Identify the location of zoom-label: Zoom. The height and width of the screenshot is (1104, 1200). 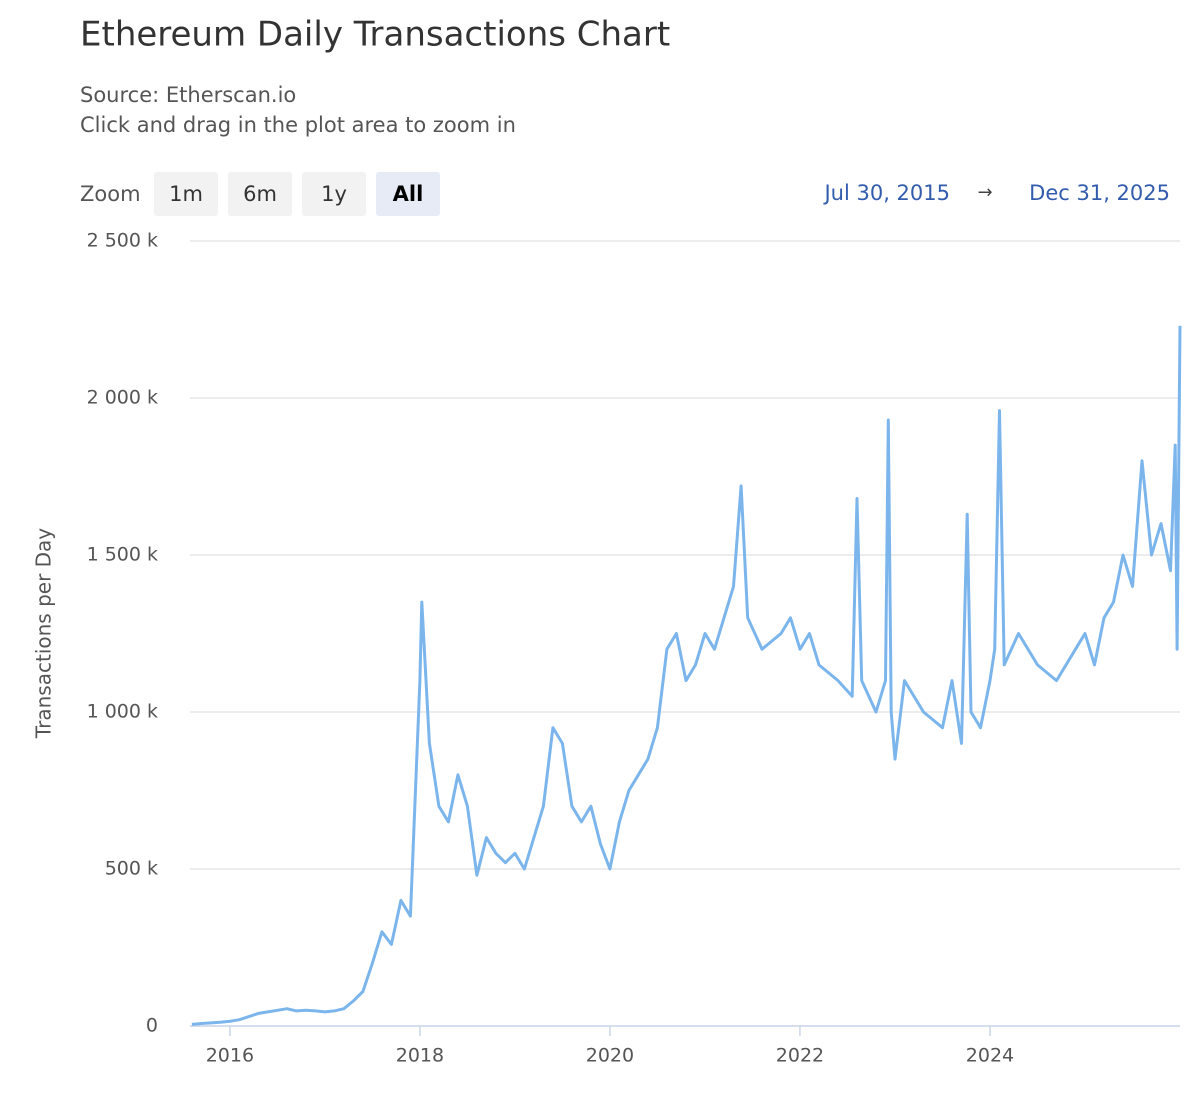
(110, 194).